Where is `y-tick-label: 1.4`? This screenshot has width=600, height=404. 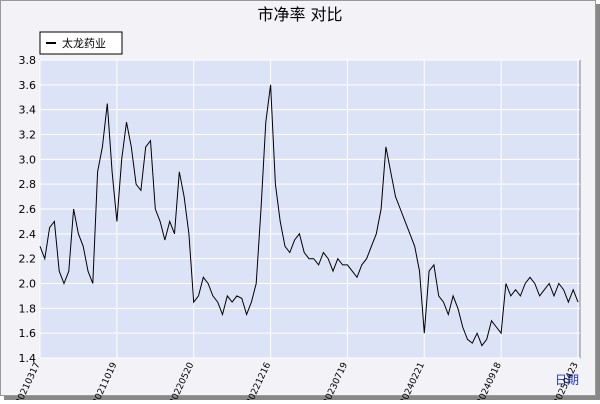
y-tick-label: 1.4 is located at coordinates (28, 358).